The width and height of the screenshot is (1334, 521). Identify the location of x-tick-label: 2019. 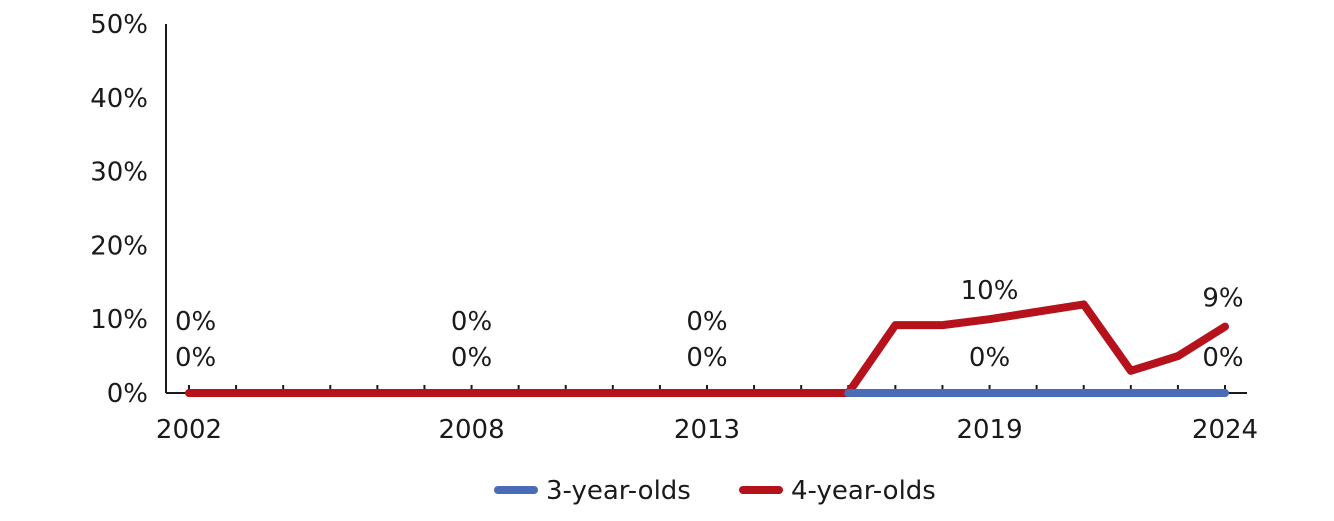
(989, 430).